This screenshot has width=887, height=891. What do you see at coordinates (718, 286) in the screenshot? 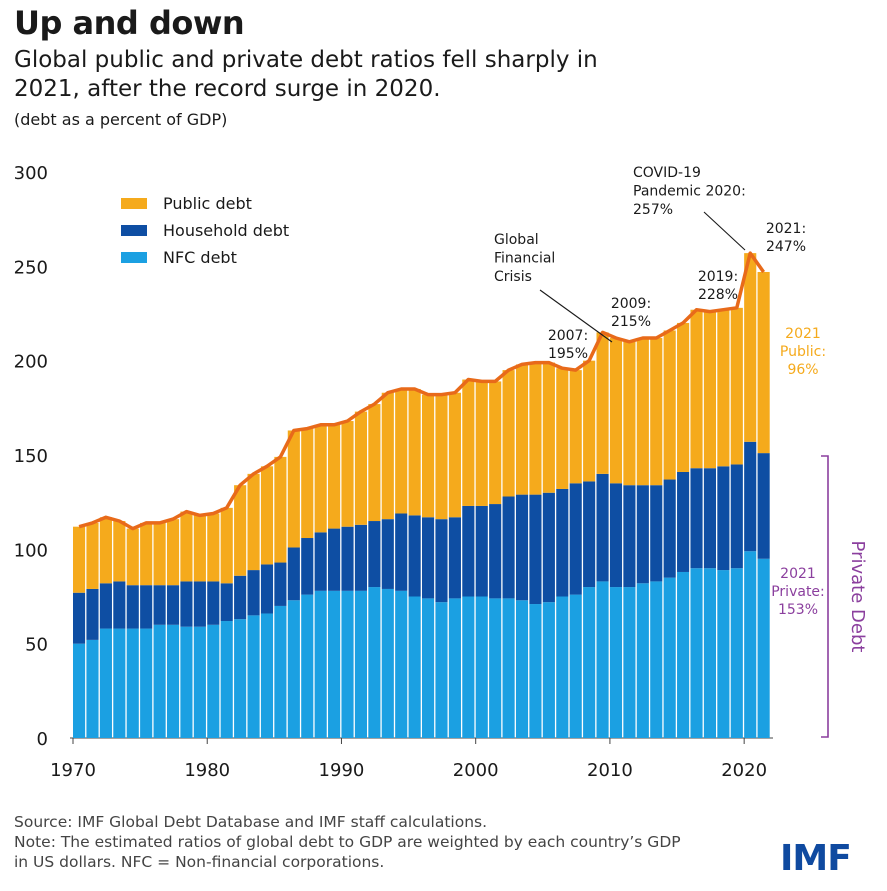
I see `annotation-label: 2019: 228%` at bounding box center [718, 286].